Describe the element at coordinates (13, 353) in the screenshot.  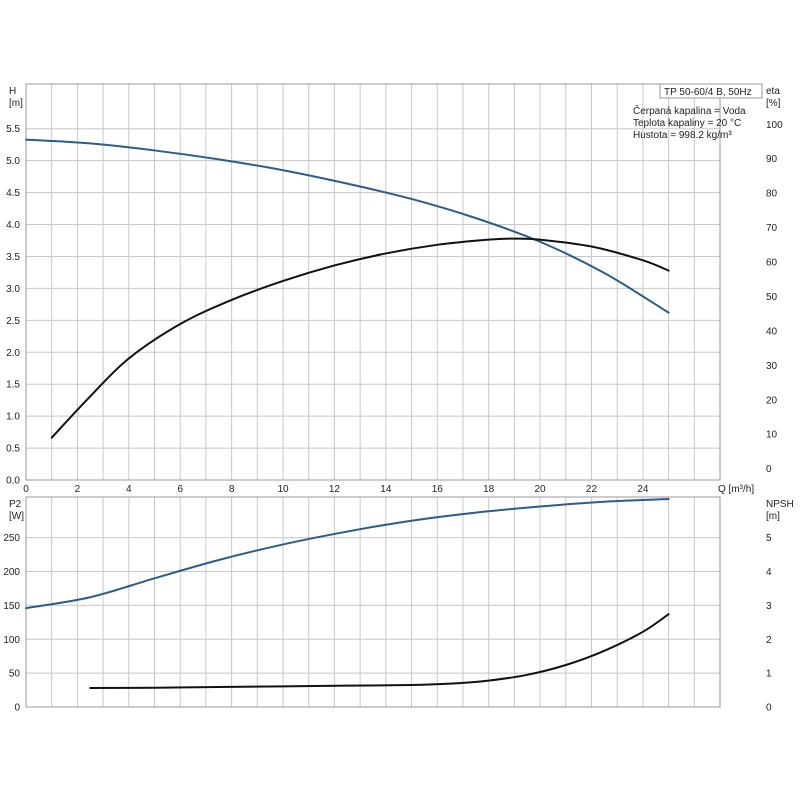
I see `y-left-tick-label: 2.0` at that location.